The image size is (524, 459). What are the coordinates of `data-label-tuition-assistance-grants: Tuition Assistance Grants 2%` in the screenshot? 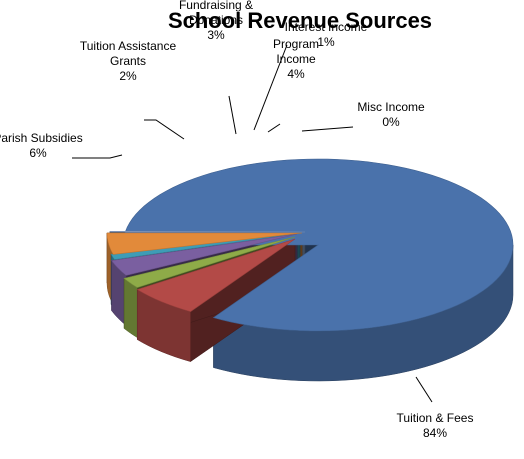 It's located at (128, 61).